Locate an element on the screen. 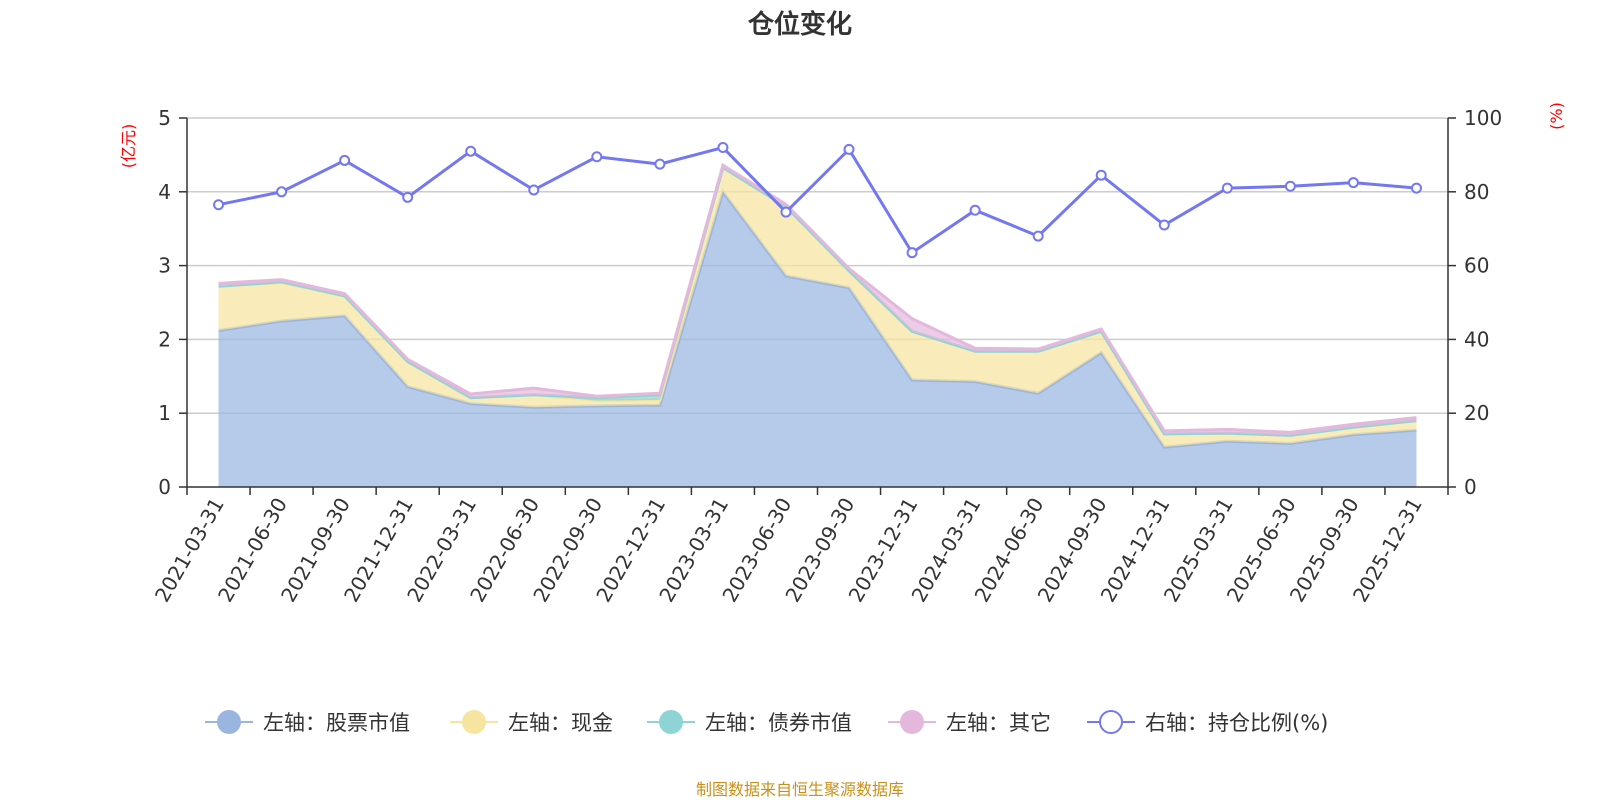  left-axis-unit: (亿元) is located at coordinates (128, 146).